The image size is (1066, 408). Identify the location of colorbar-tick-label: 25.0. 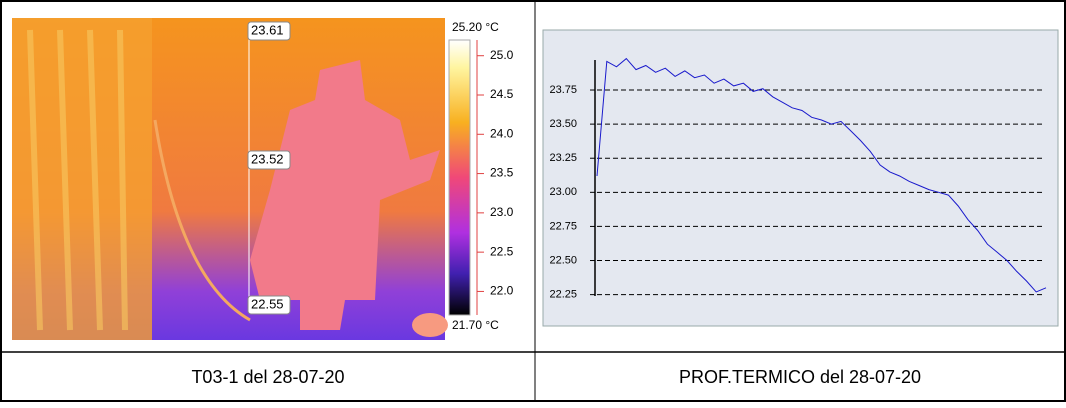
(502, 55).